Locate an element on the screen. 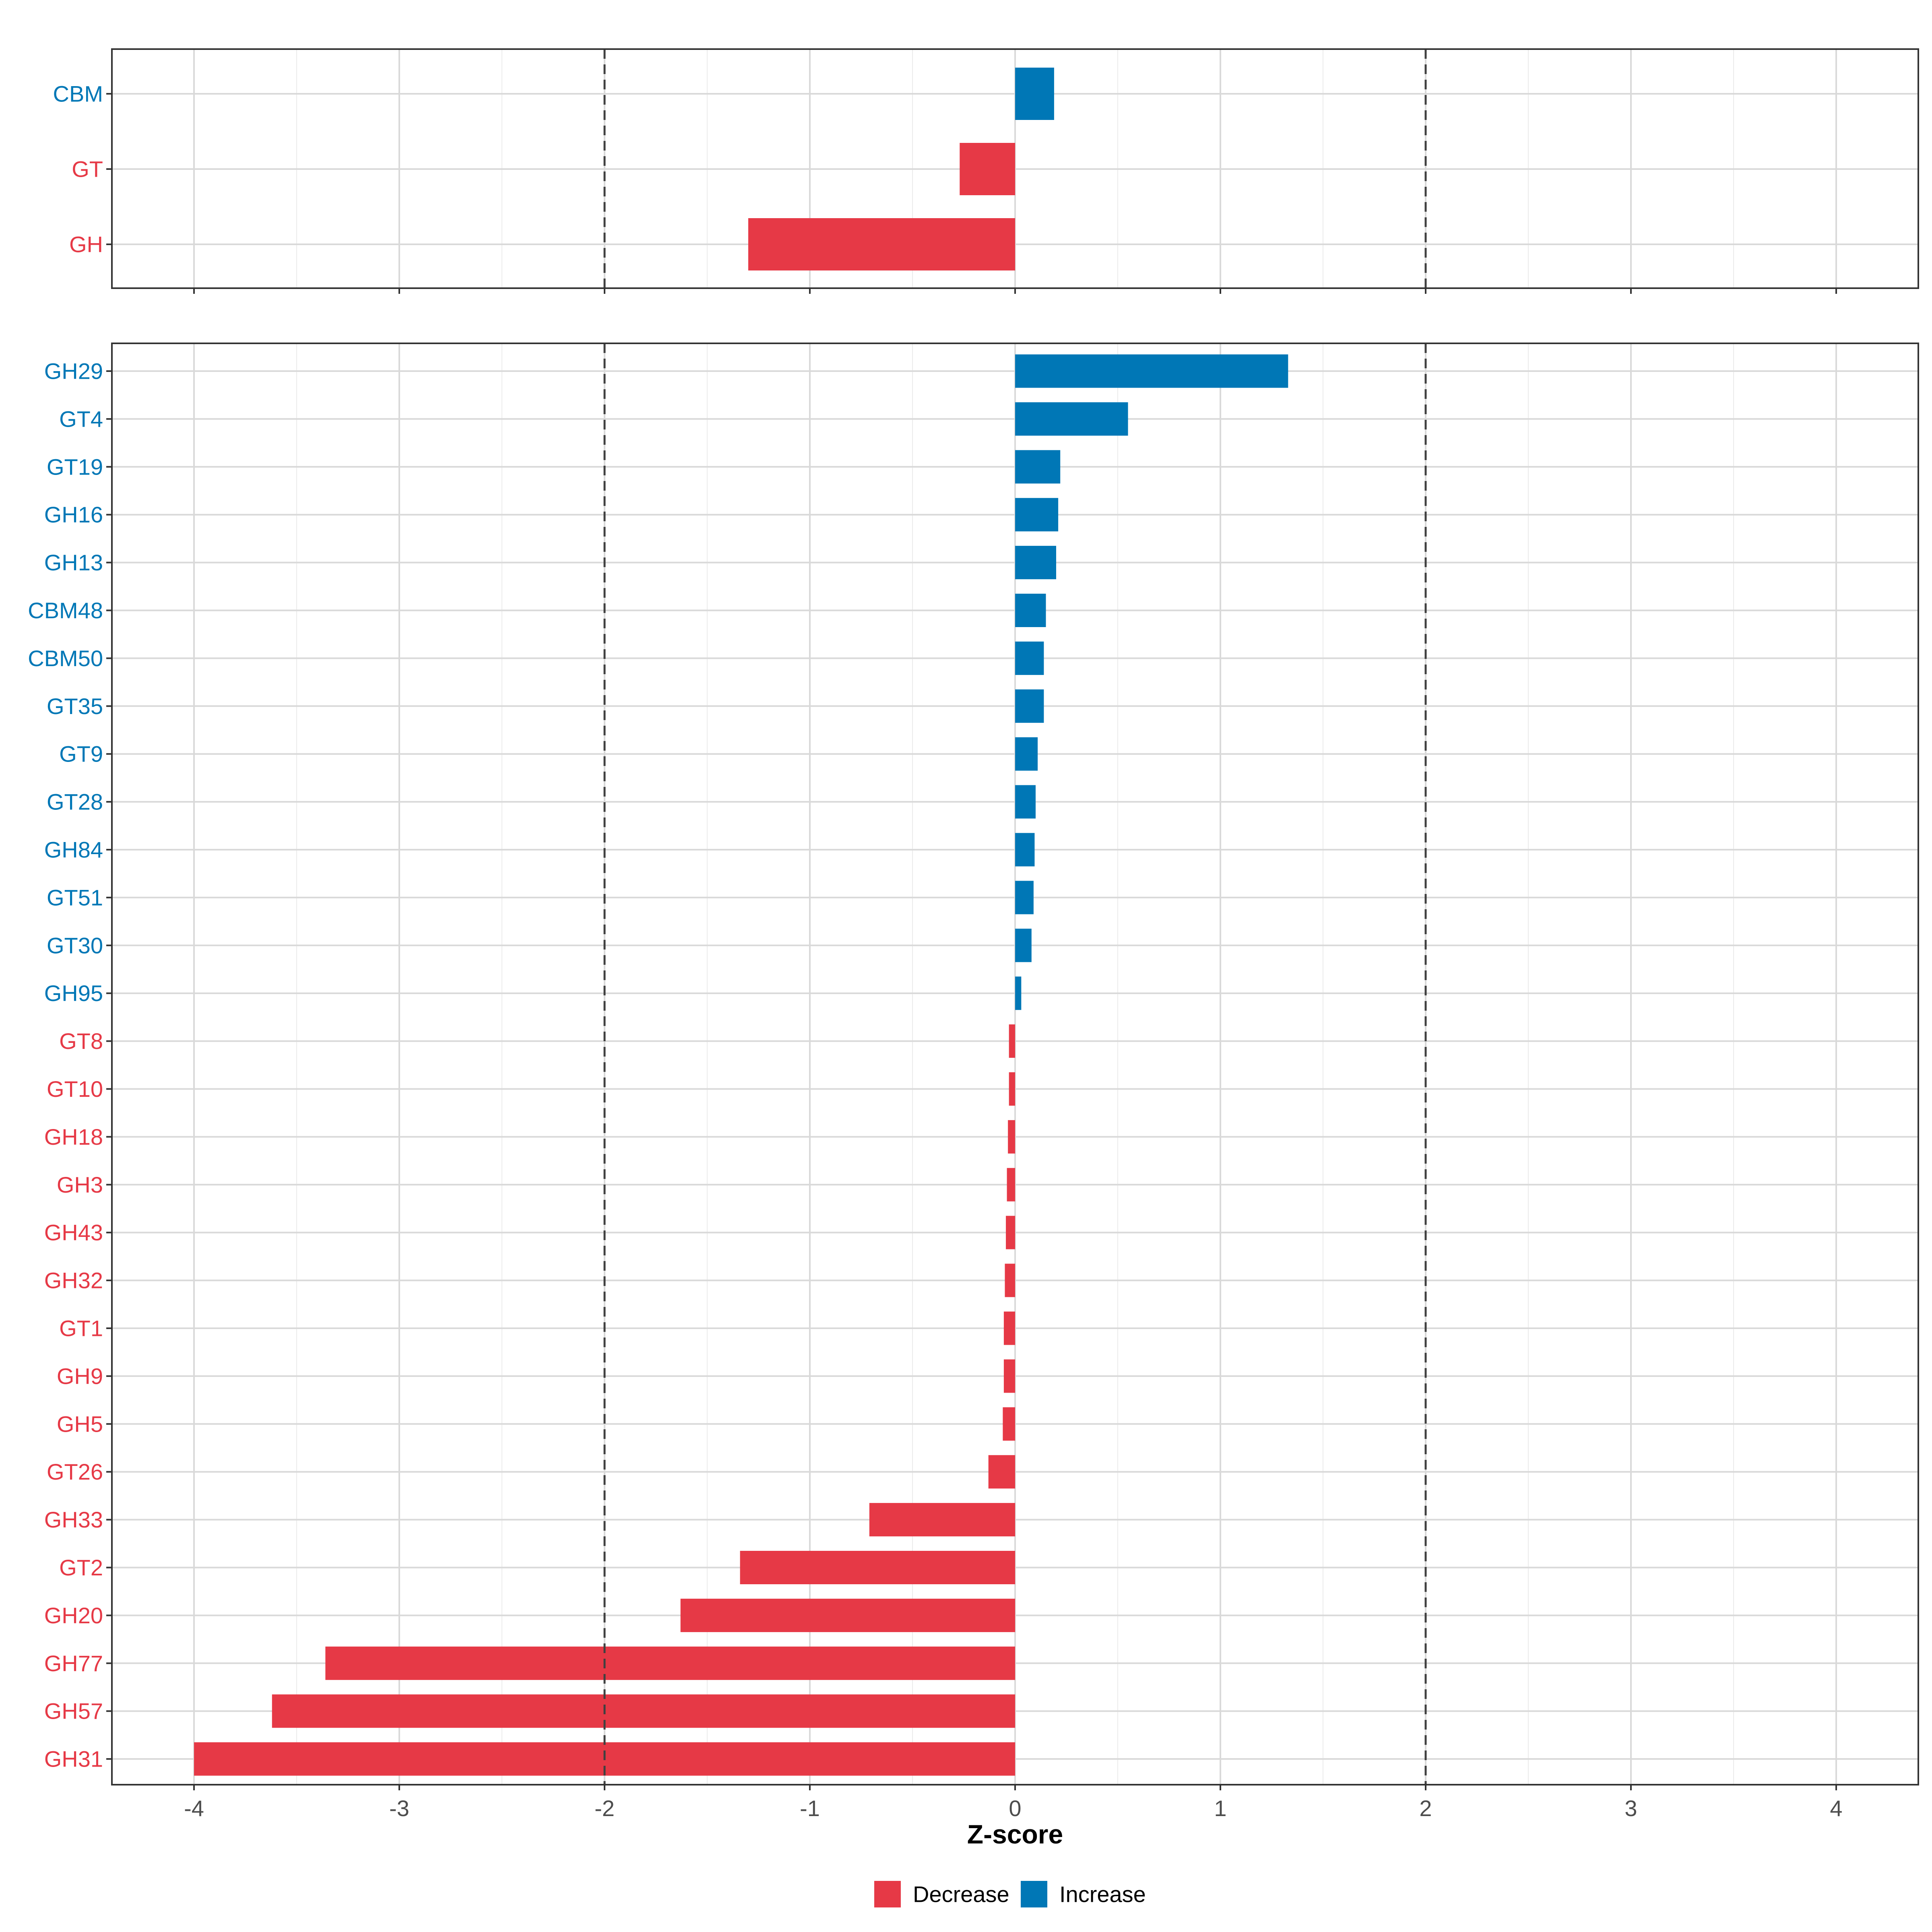 The width and height of the screenshot is (1932, 1932). bar-gt8 is located at coordinates (1012, 1041).